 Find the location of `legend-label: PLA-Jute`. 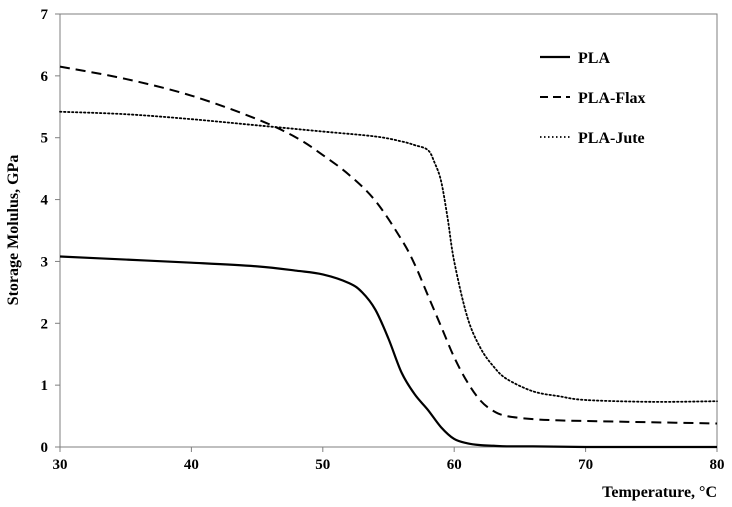

legend-label: PLA-Jute is located at coordinates (611, 138).